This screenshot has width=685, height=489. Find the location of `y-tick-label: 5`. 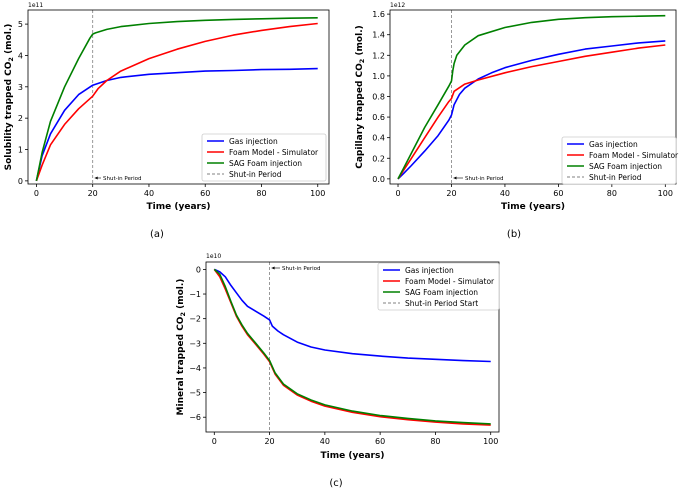

y-tick-label: 5 is located at coordinates (20, 24).